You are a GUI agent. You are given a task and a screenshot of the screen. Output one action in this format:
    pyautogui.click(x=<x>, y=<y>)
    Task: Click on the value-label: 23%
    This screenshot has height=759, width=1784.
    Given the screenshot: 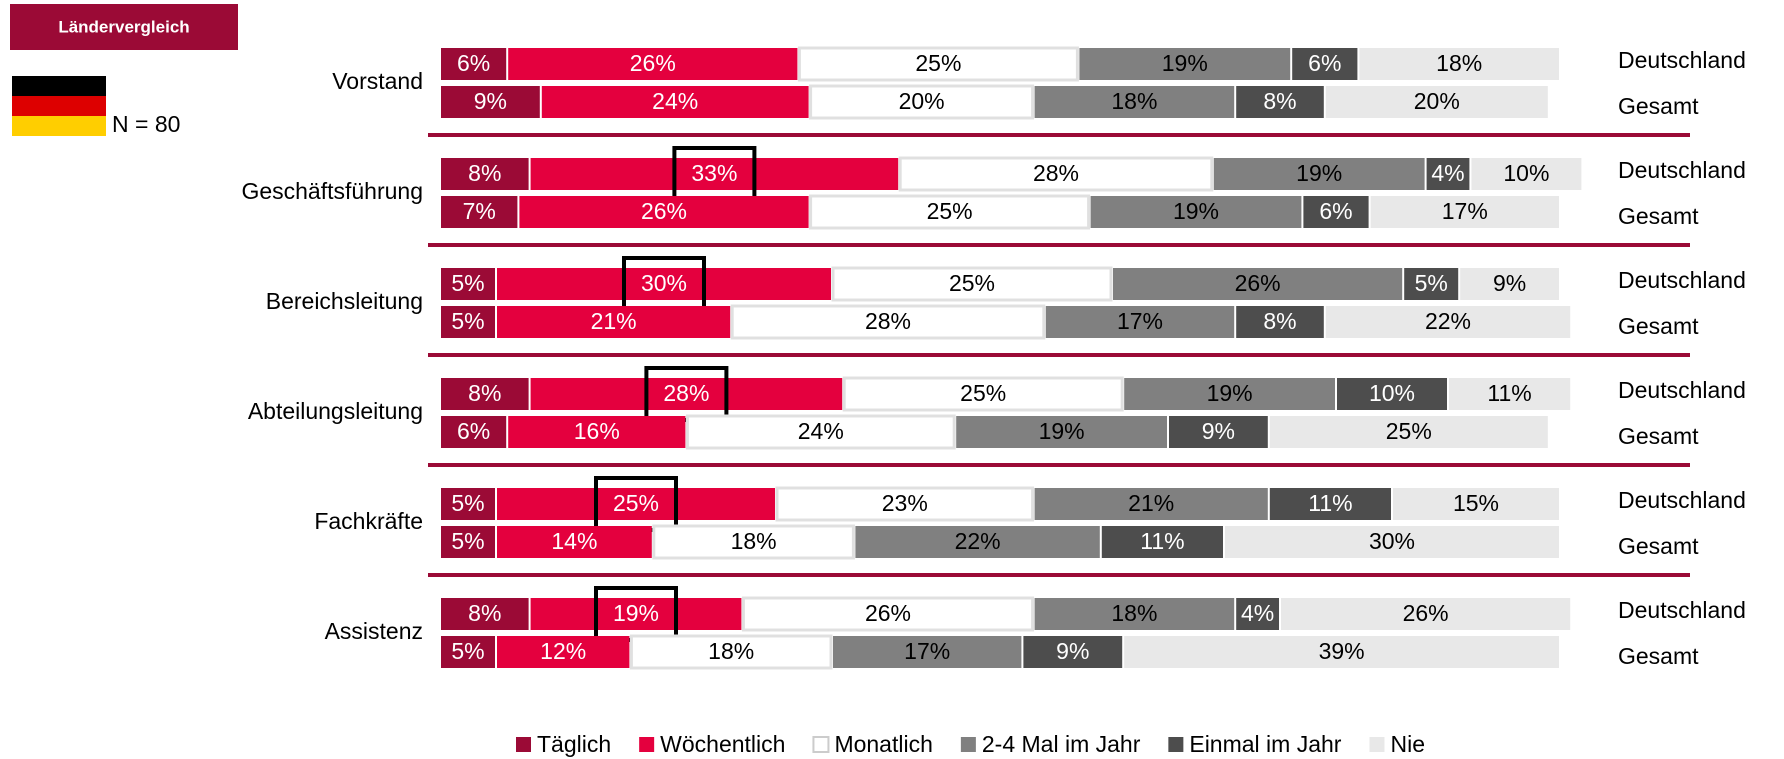 What is the action you would take?
    pyautogui.click(x=905, y=503)
    